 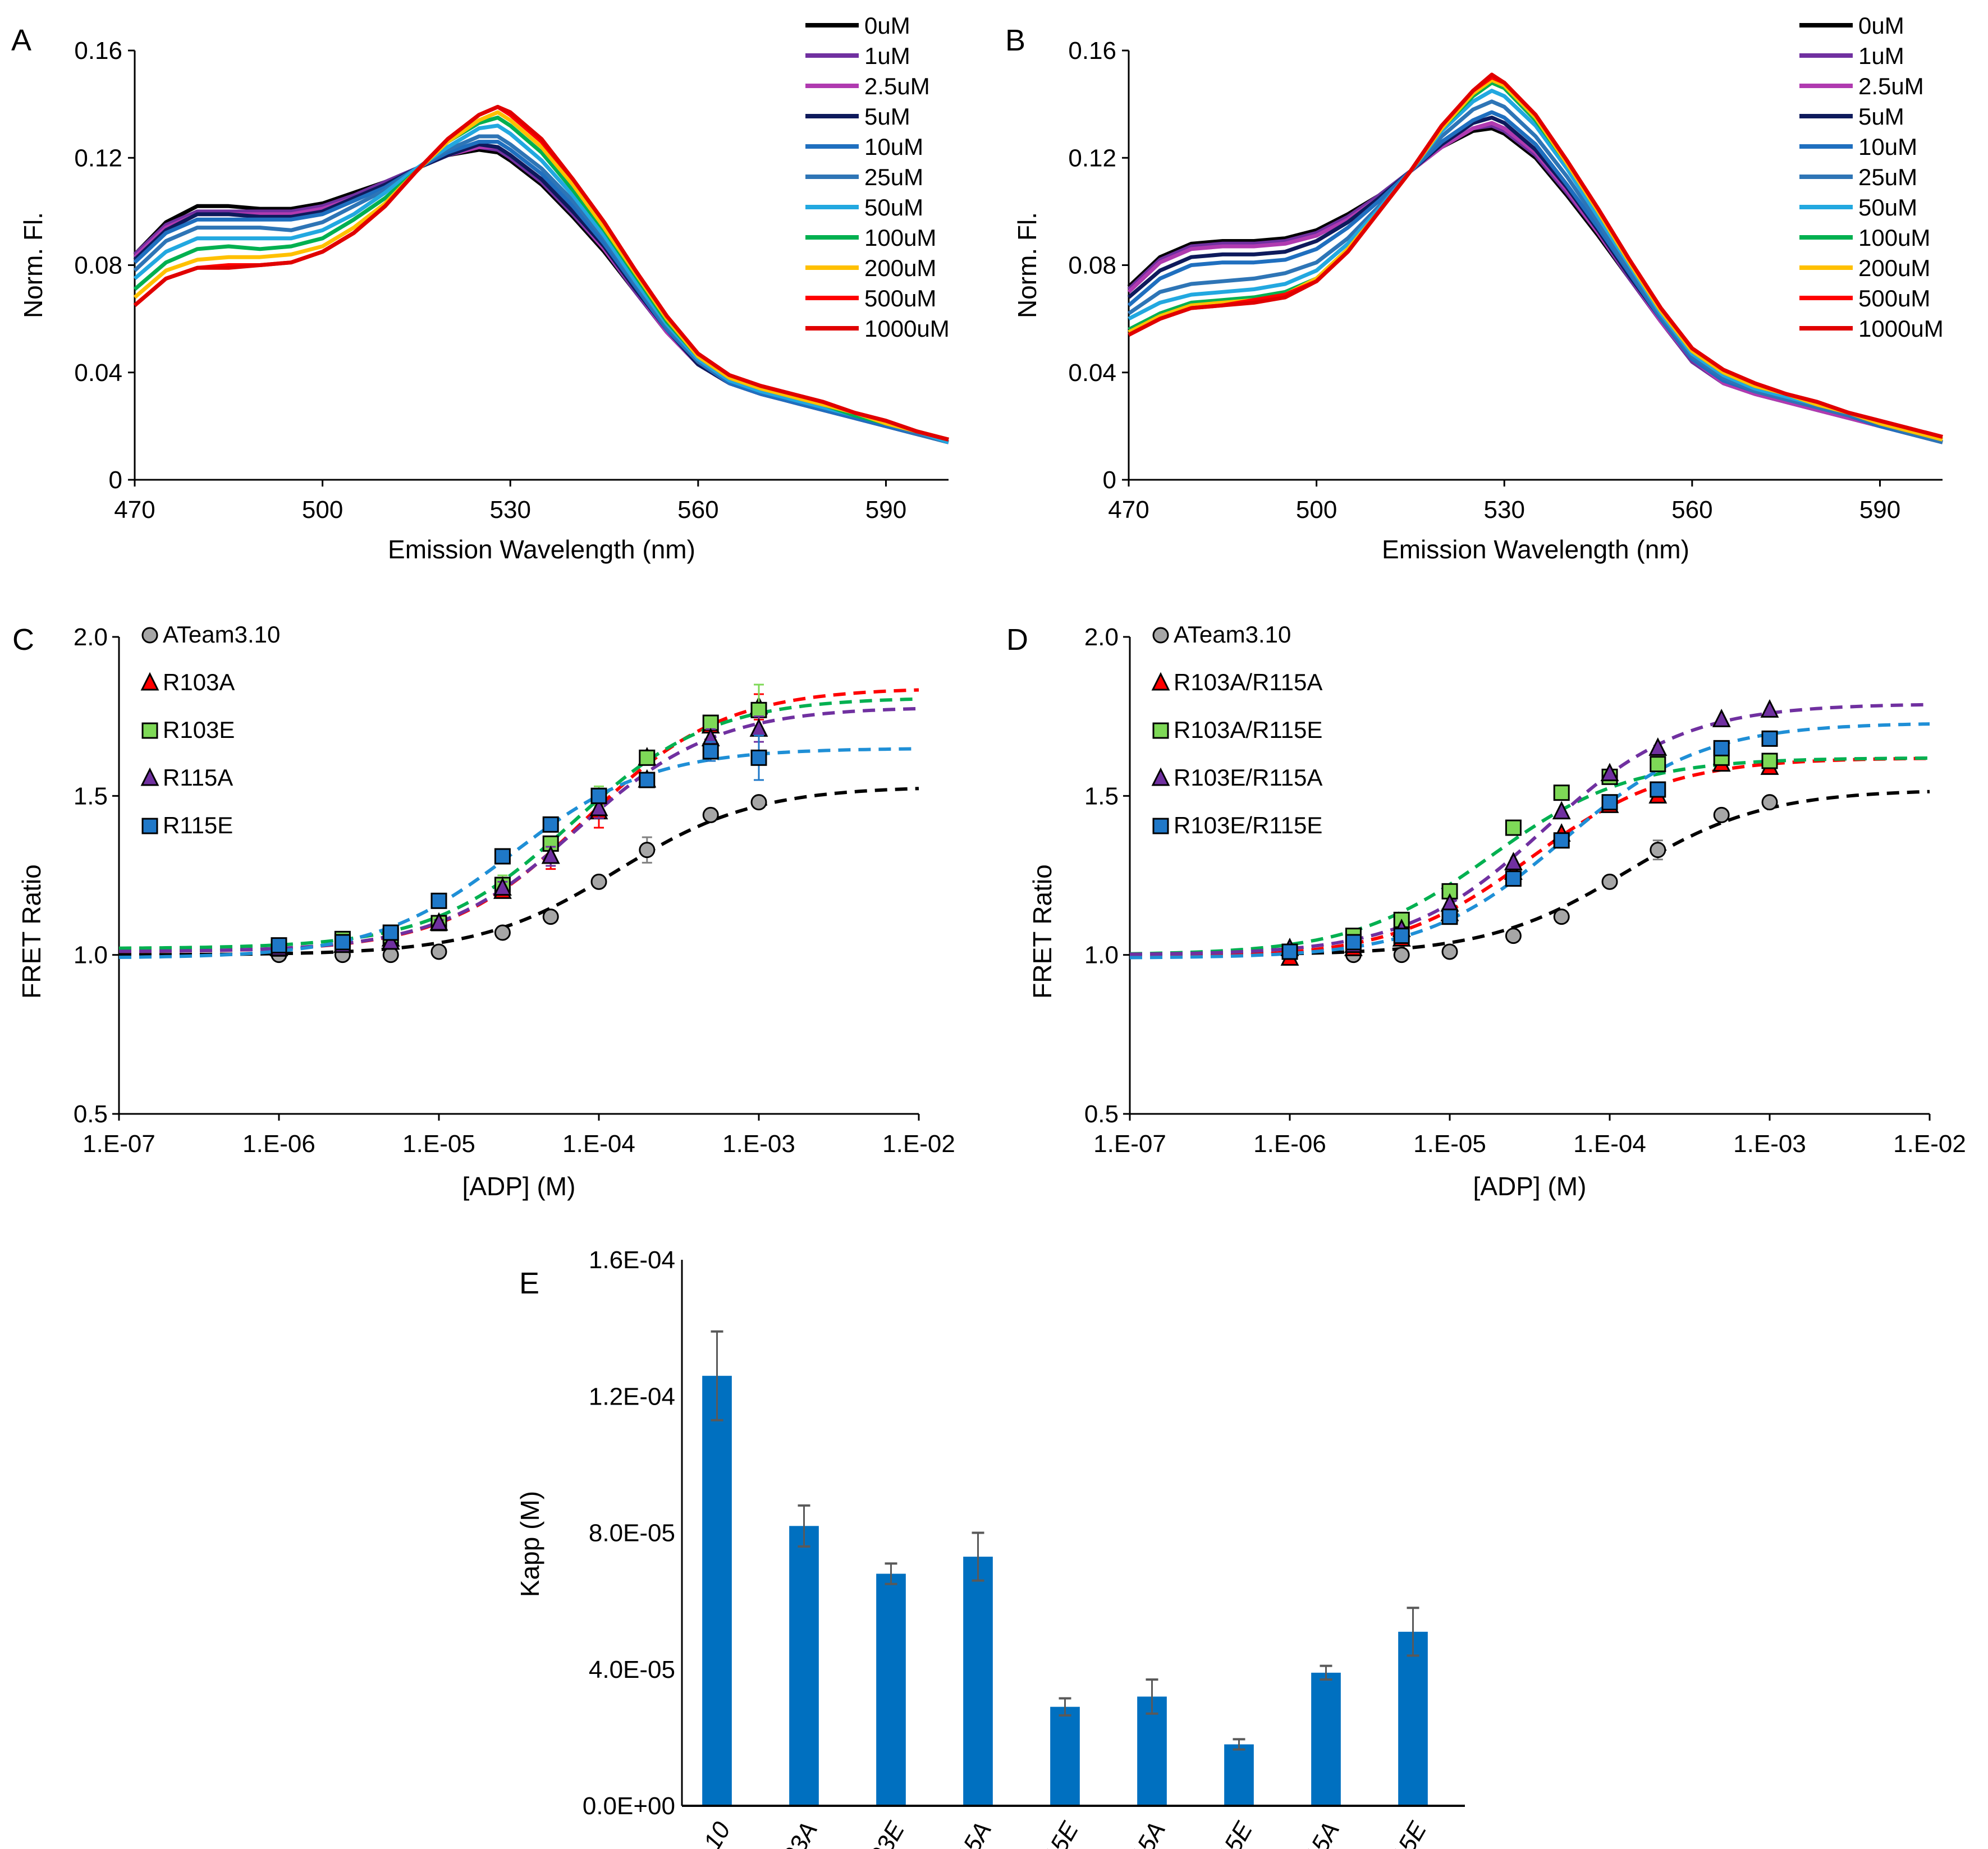 I want to click on y-tick-label: 1.2E-04, so click(x=632, y=1396).